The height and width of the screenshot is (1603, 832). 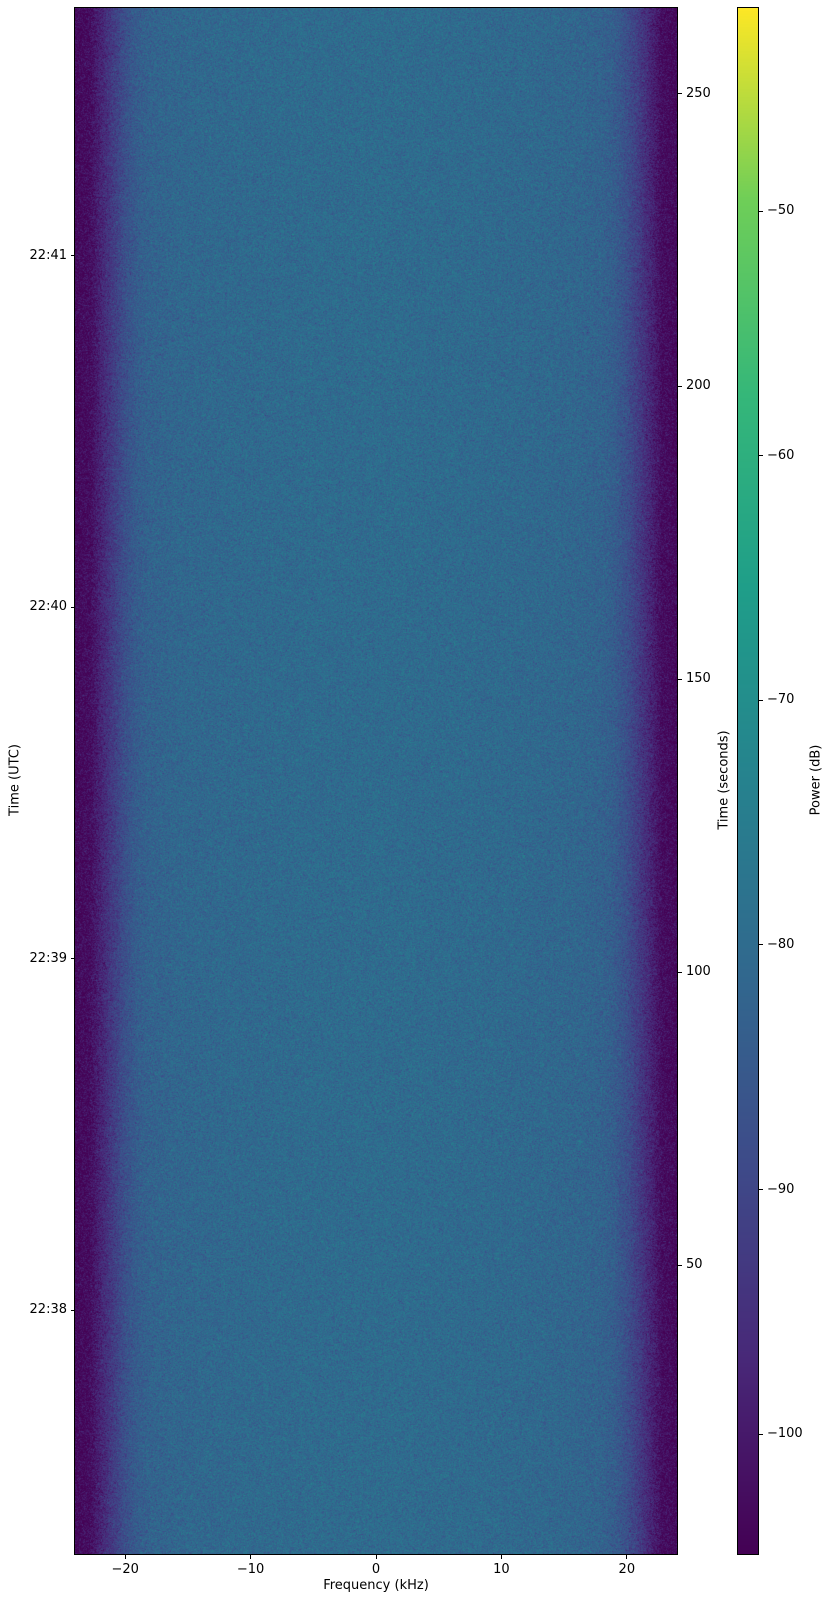 I want to click on colorbar-tick-label: −60, so click(x=781, y=455).